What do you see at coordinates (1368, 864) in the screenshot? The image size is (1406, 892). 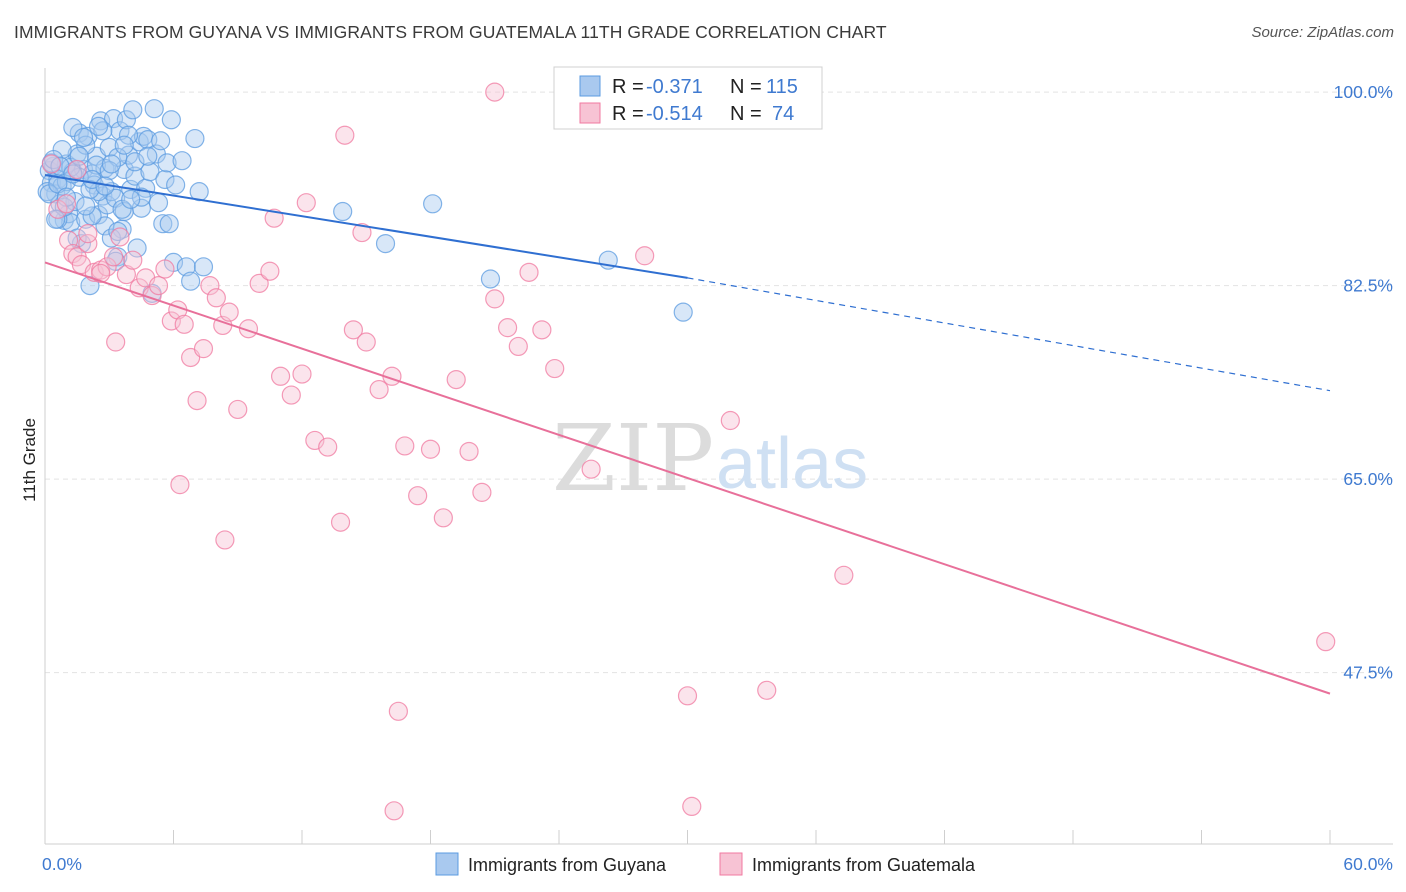 I see `x-tick-label: 60.0%` at bounding box center [1368, 864].